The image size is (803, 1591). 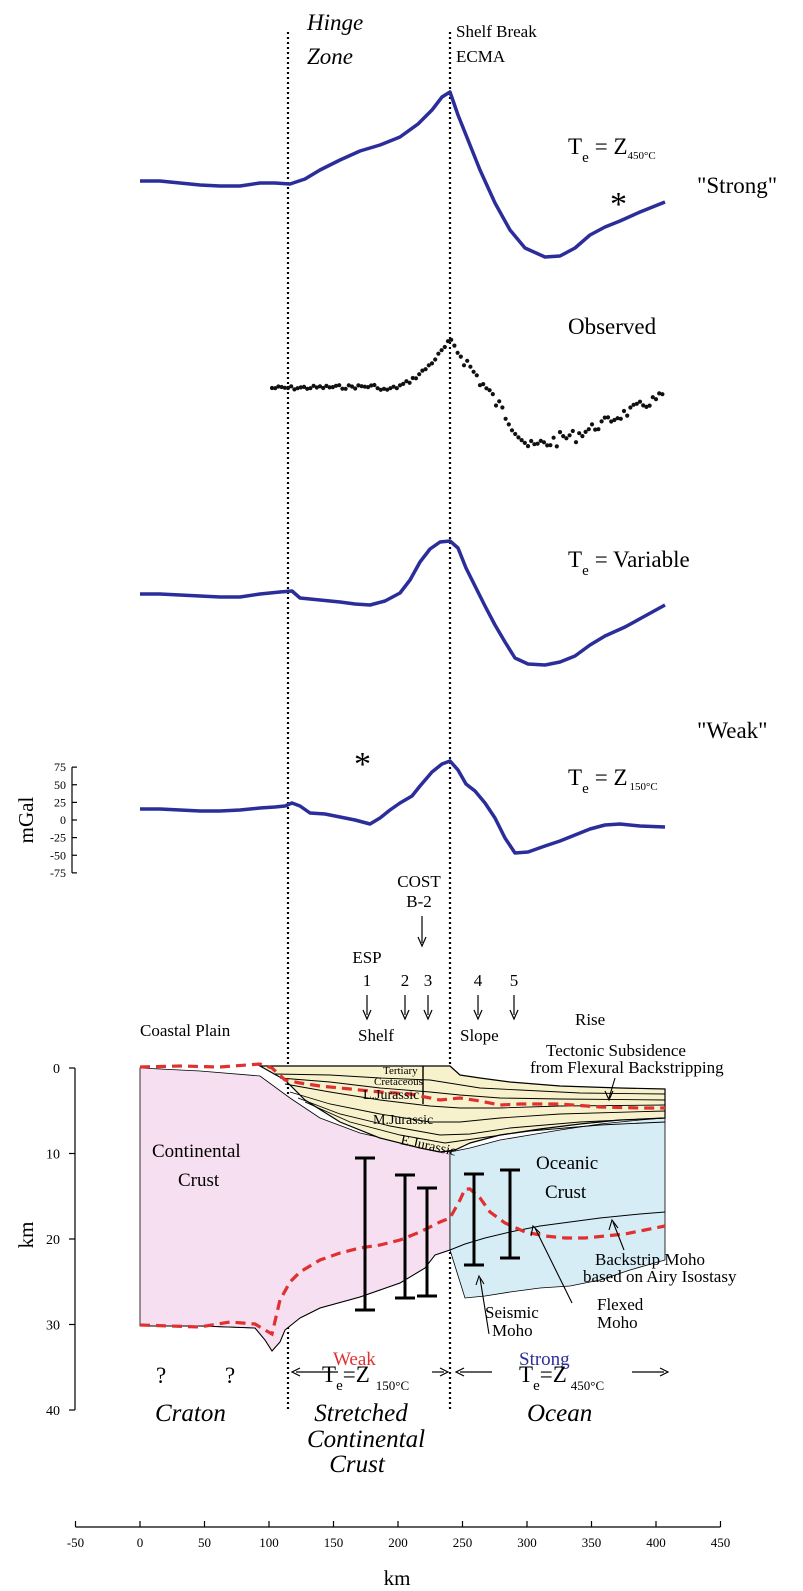 I want to click on depth-tick-label: 30, so click(x=53, y=1326).